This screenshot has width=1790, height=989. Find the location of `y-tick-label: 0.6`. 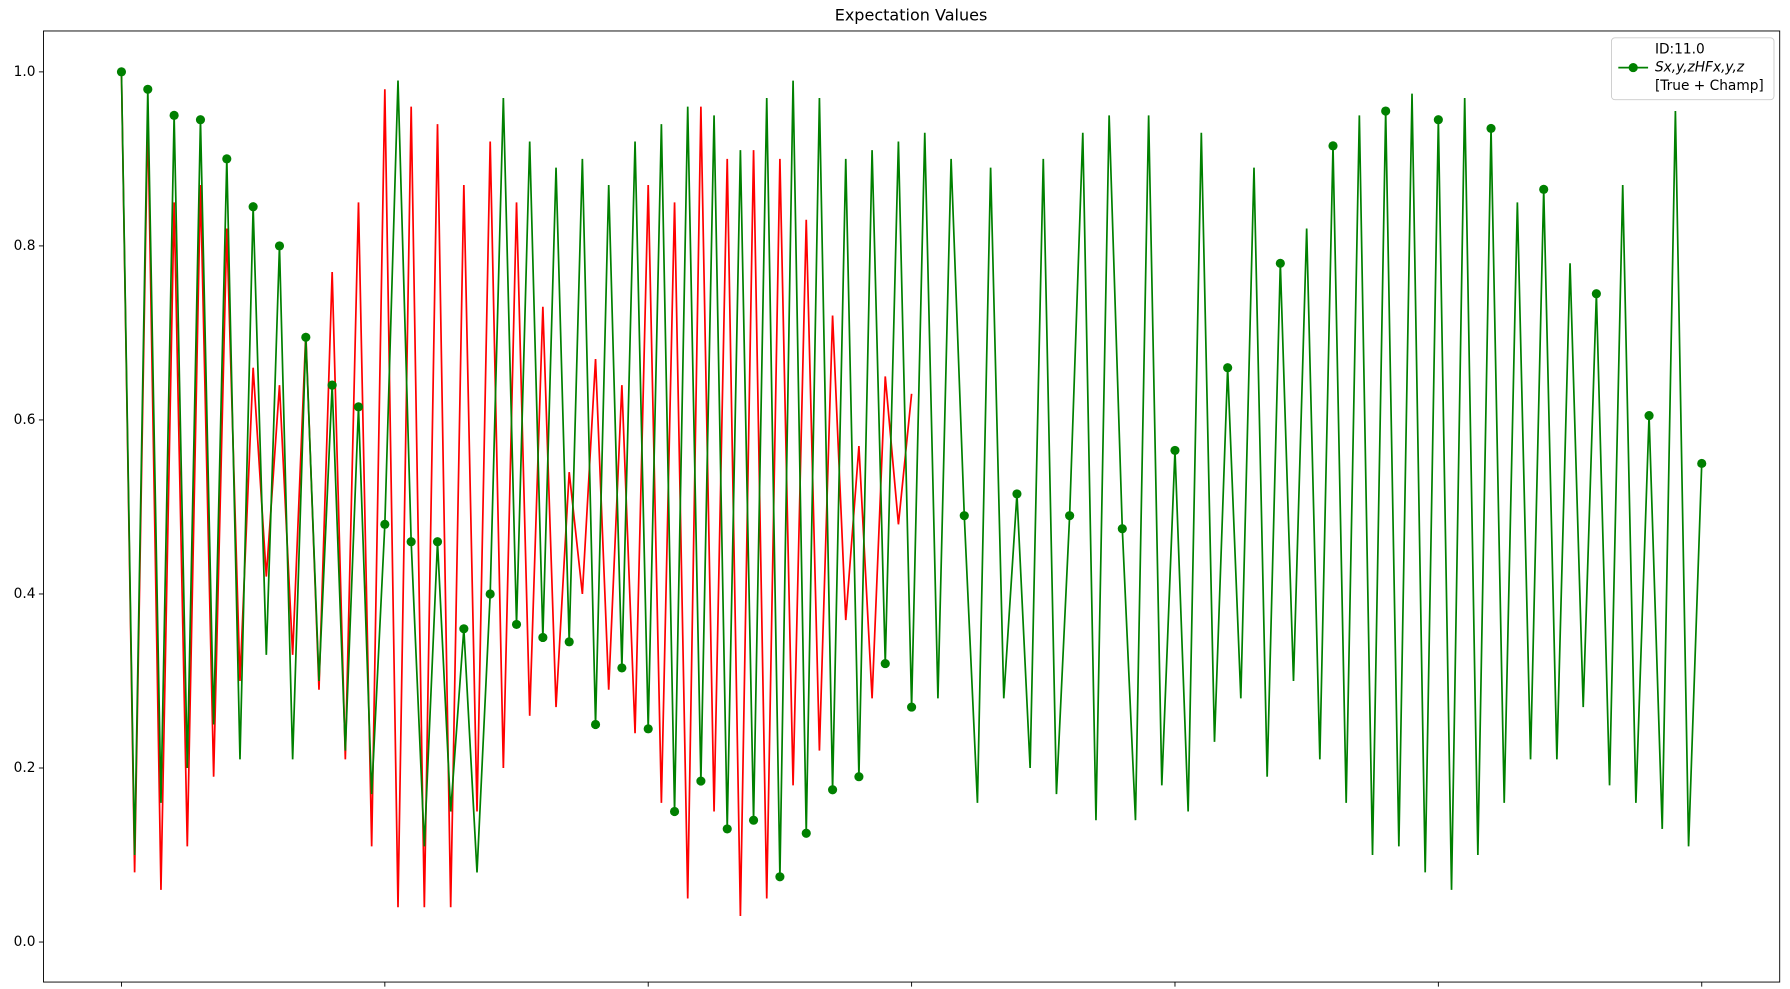

y-tick-label: 0.6 is located at coordinates (25, 420).